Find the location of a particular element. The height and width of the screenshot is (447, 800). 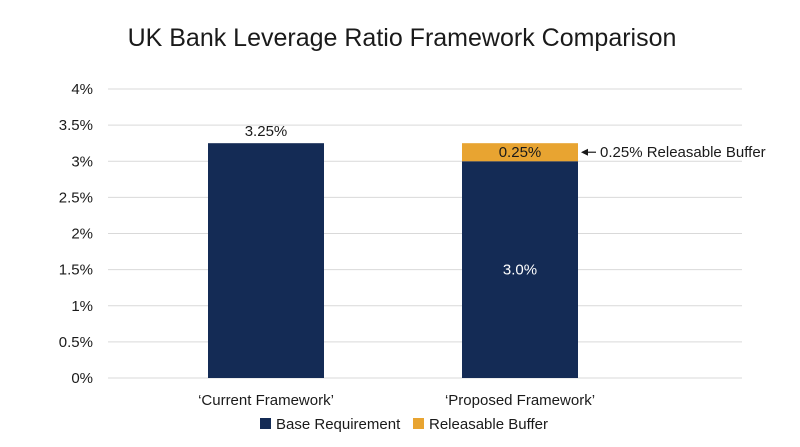

data-label: 3.25% is located at coordinates (266, 131).